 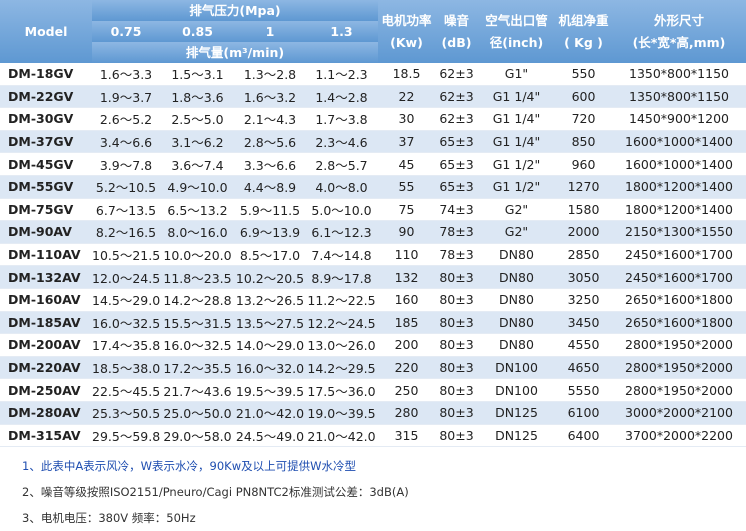 What do you see at coordinates (197, 368) in the screenshot?
I see `table-cell: 17.2～35.5` at bounding box center [197, 368].